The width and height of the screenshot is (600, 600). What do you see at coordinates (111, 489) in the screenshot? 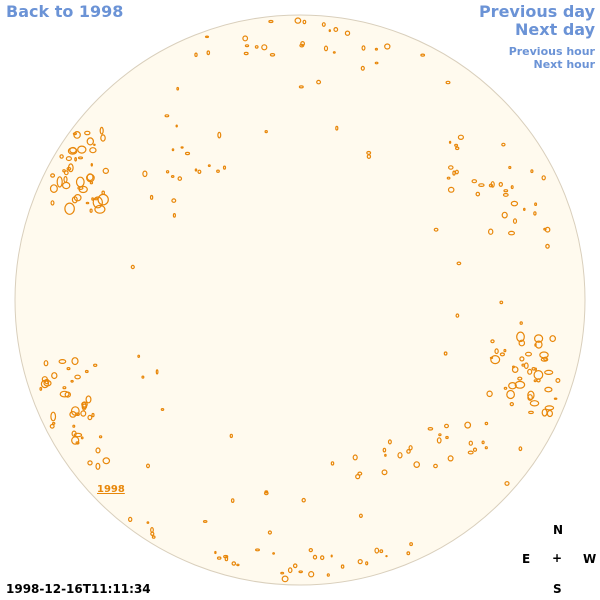
I see `region-label-1998: 1998` at bounding box center [111, 489].